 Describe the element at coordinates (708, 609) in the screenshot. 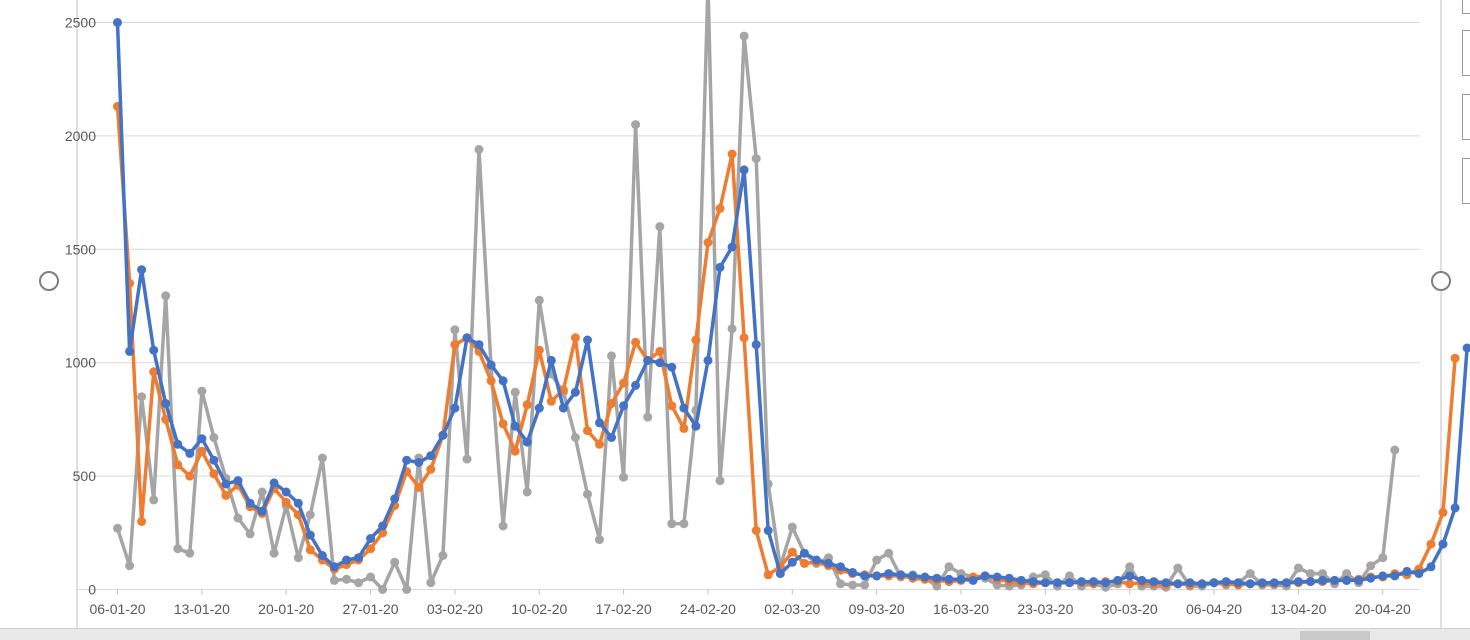

I see `x-tick-label: 24-02-20` at that location.